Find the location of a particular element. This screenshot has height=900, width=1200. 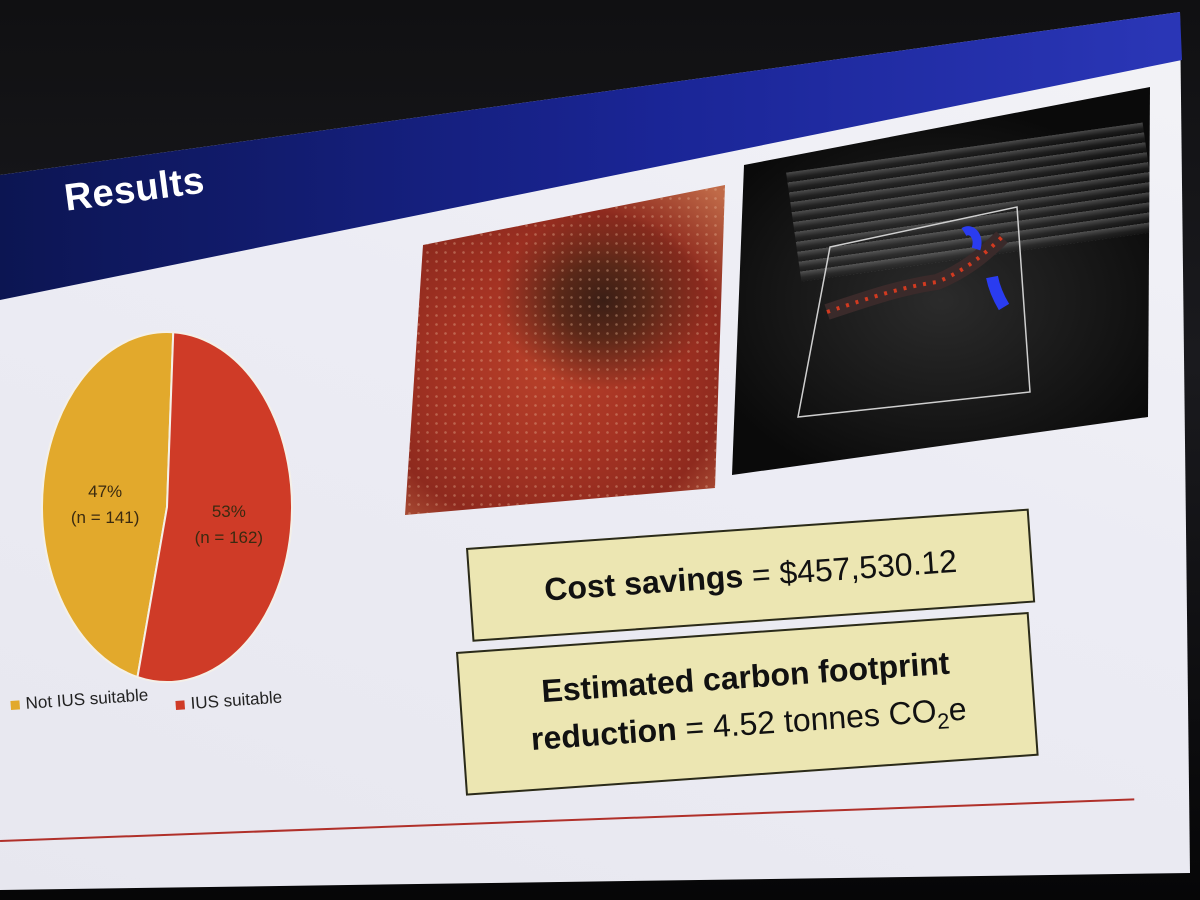

carbon-reduction-label: reduction is located at coordinates (603, 734).